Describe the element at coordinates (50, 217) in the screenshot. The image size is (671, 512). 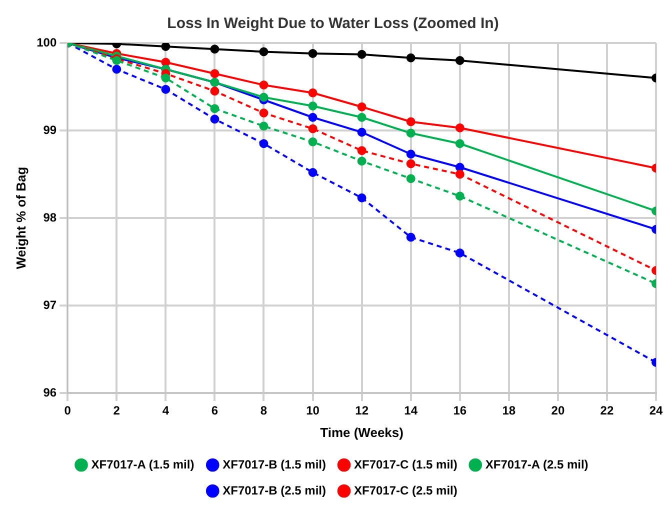
I see `y-tick-label: 98` at that location.